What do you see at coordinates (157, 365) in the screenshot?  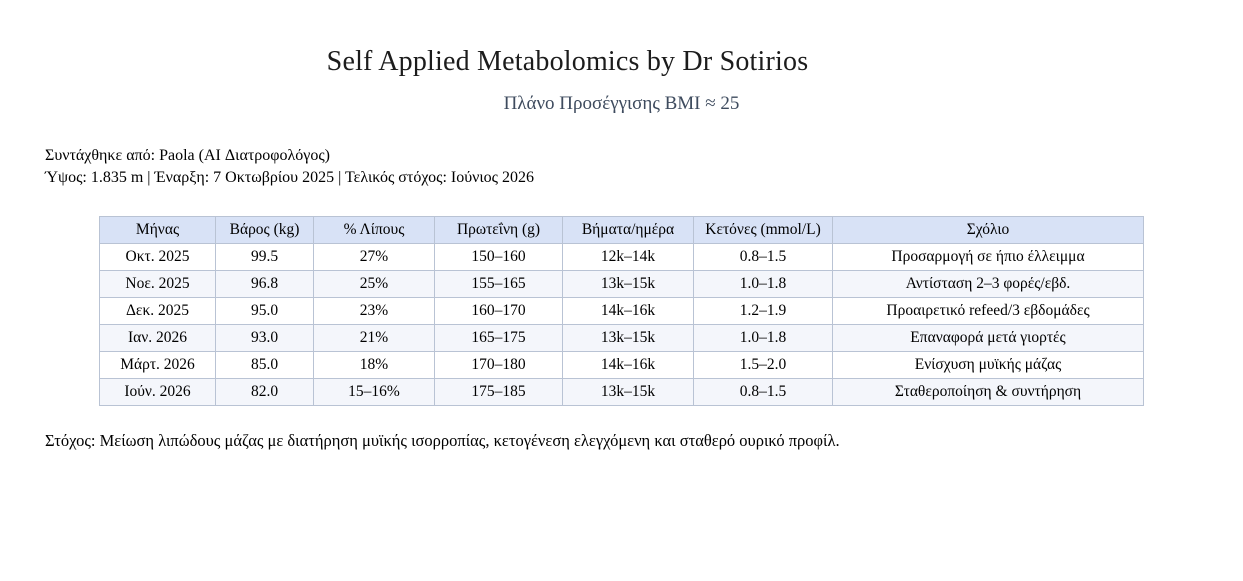 I see `cell-month: Μάρτ. 2026` at bounding box center [157, 365].